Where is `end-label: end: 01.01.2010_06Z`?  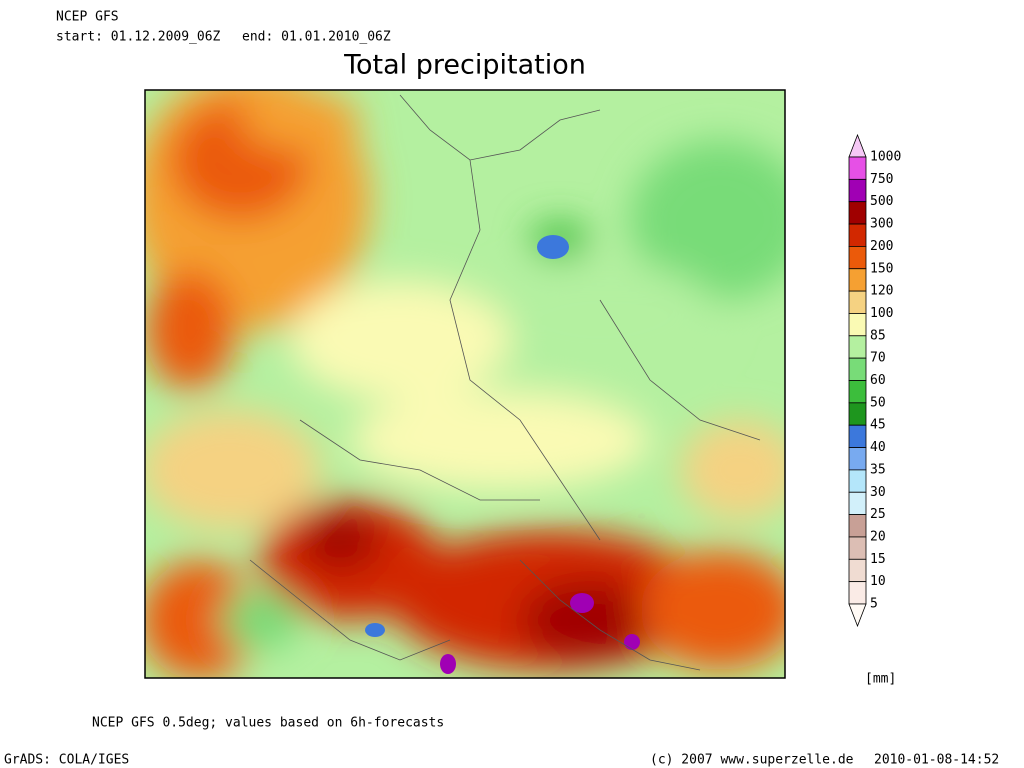
end-label: end: 01.01.2010_06Z is located at coordinates (316, 37).